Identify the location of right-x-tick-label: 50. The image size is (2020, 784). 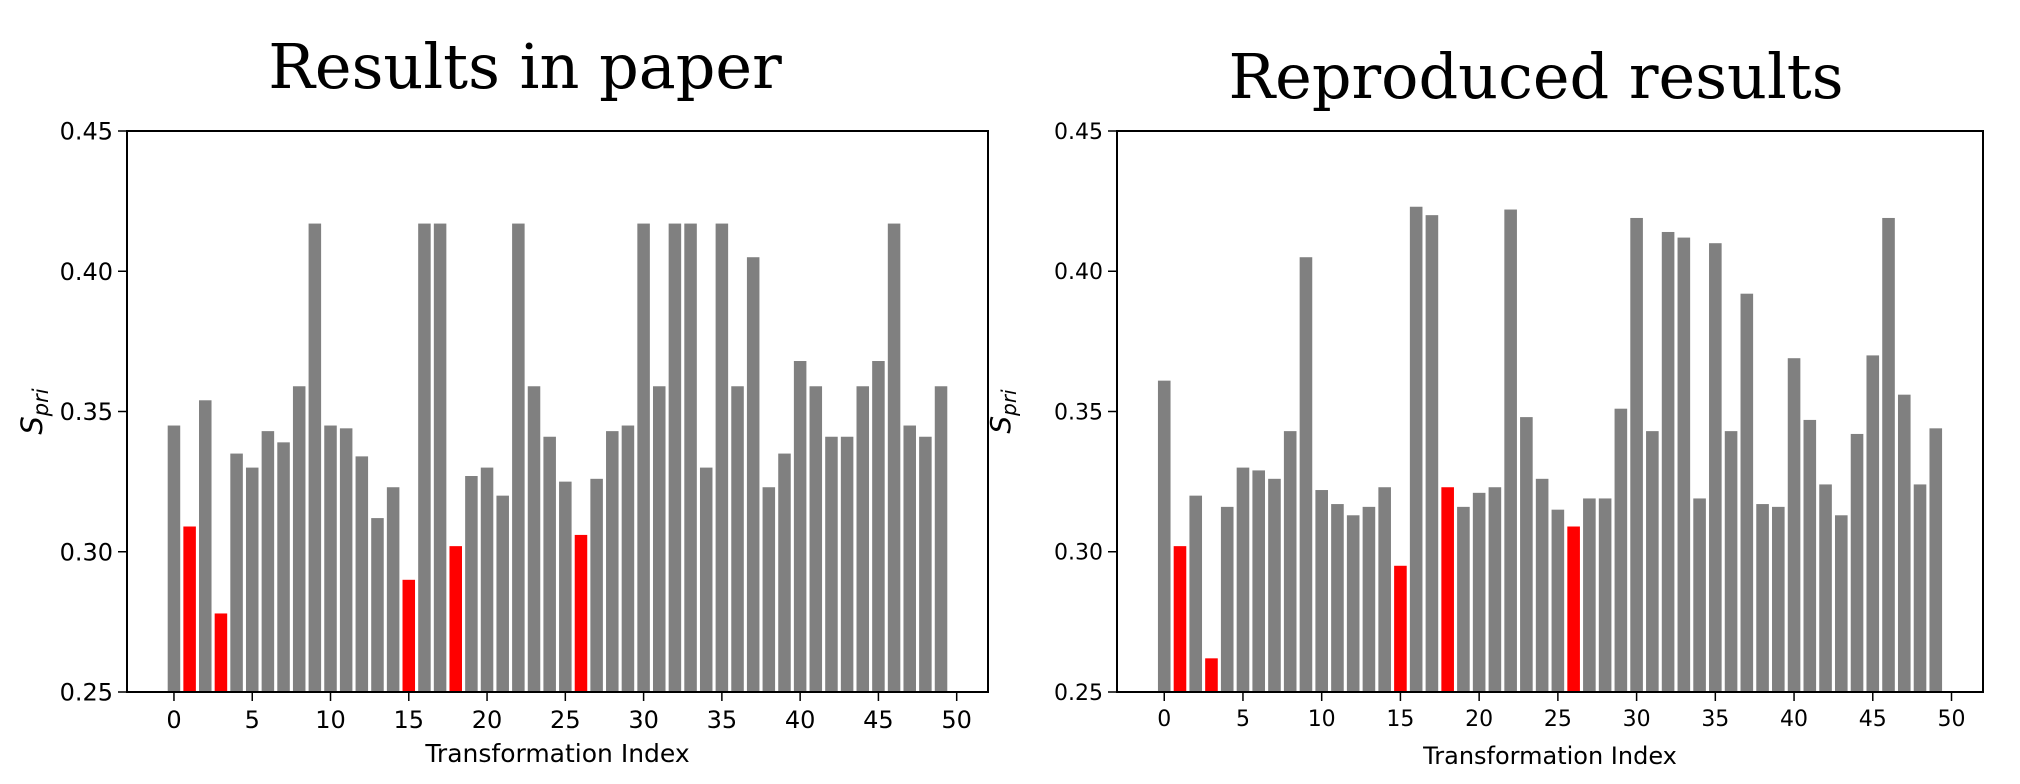
(1952, 719).